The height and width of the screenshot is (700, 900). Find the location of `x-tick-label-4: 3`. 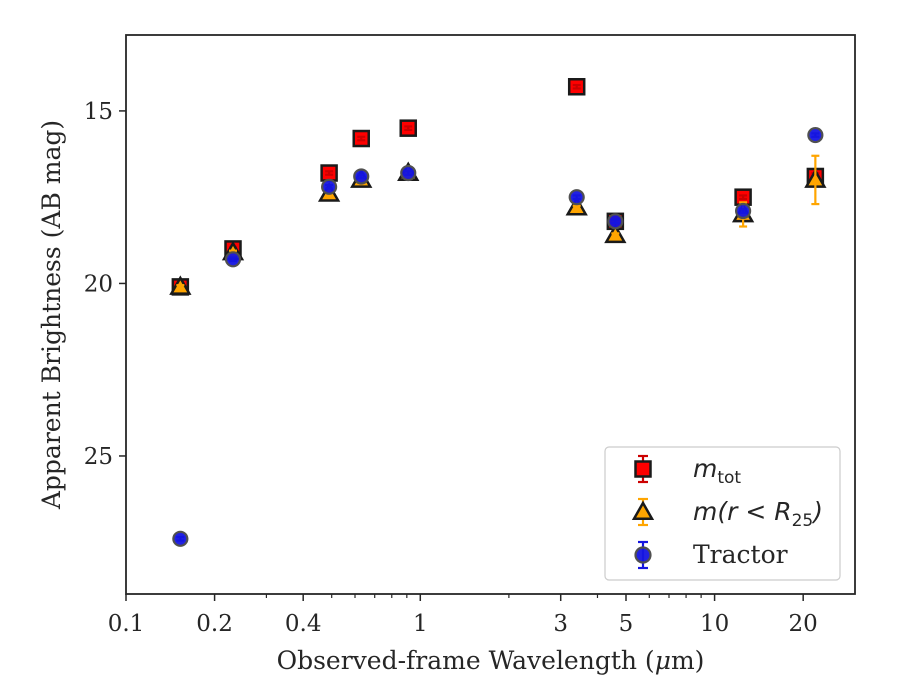

x-tick-label-4: 3 is located at coordinates (560, 624).